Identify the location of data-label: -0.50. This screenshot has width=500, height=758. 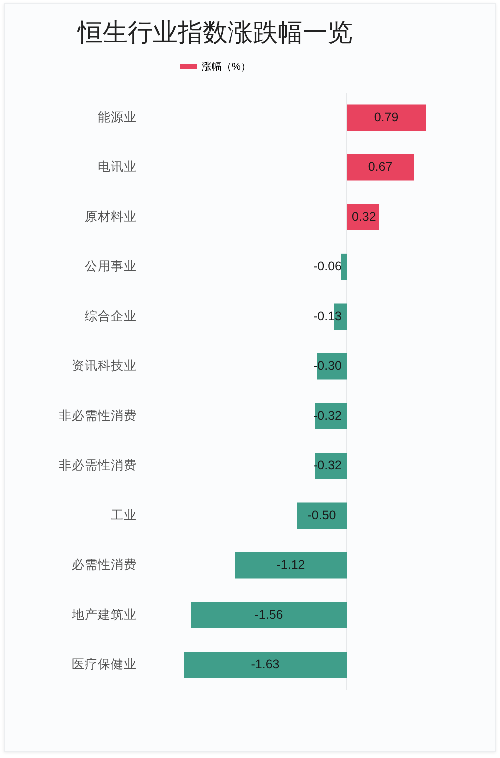
(322, 515).